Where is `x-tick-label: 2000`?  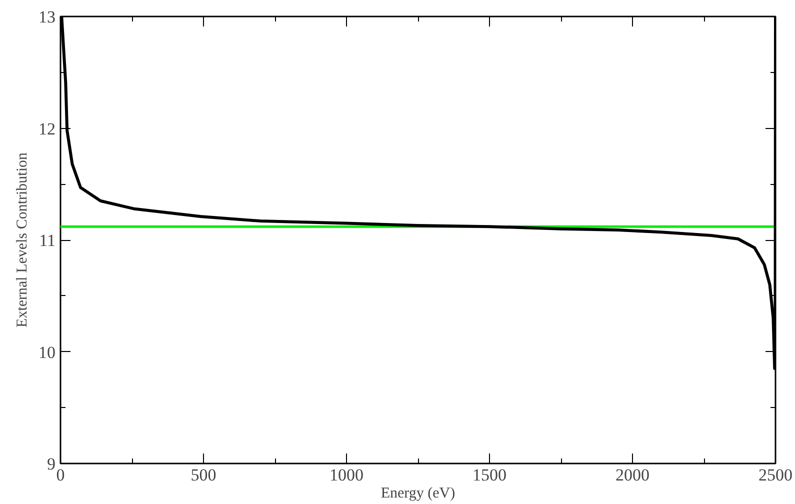 x-tick-label: 2000 is located at coordinates (633, 475).